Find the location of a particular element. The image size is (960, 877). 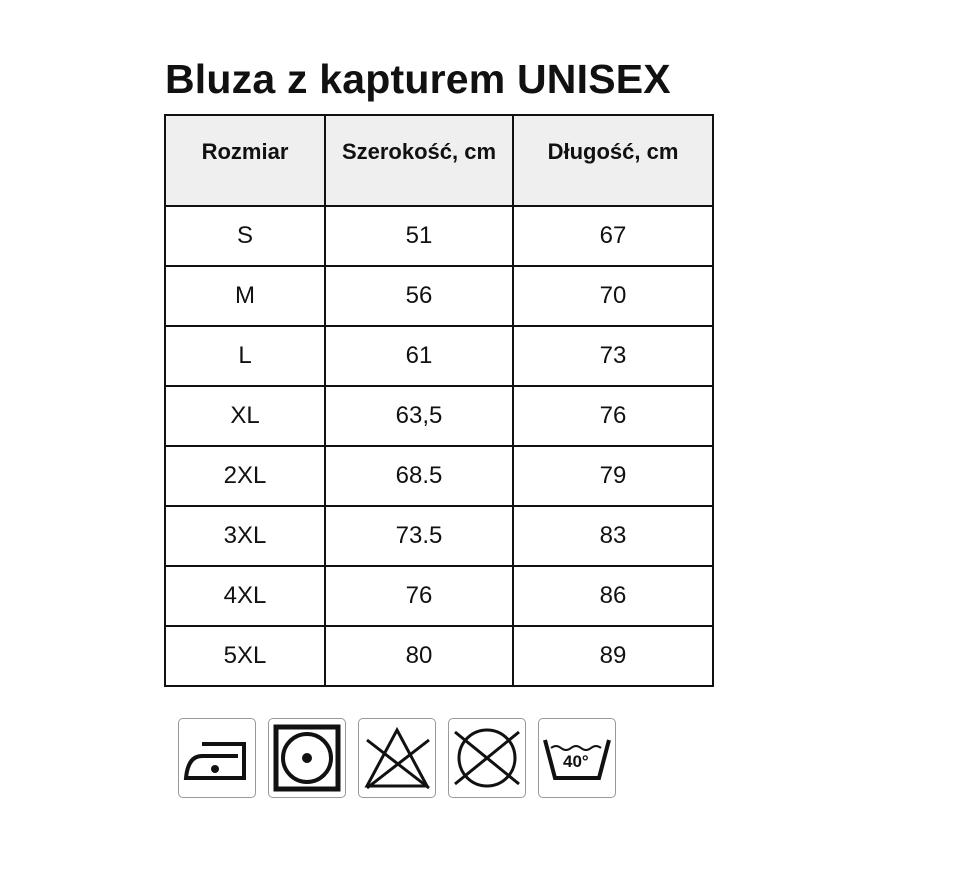

page-title: Bluza z kapturem UNISEX is located at coordinates (418, 79).